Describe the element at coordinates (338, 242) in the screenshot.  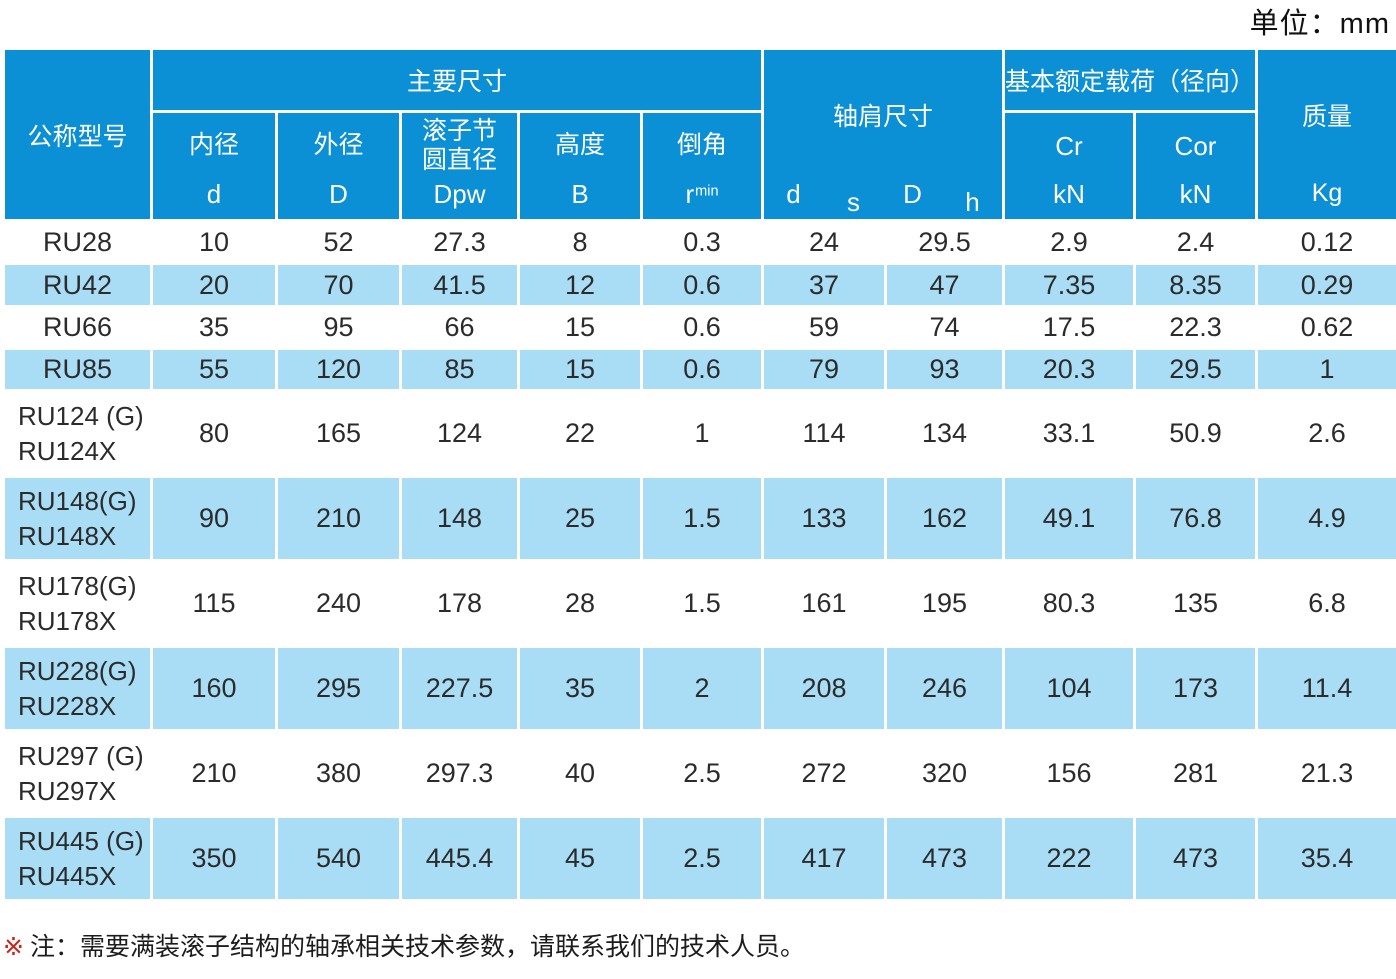
I see `value-cell: 52` at that location.